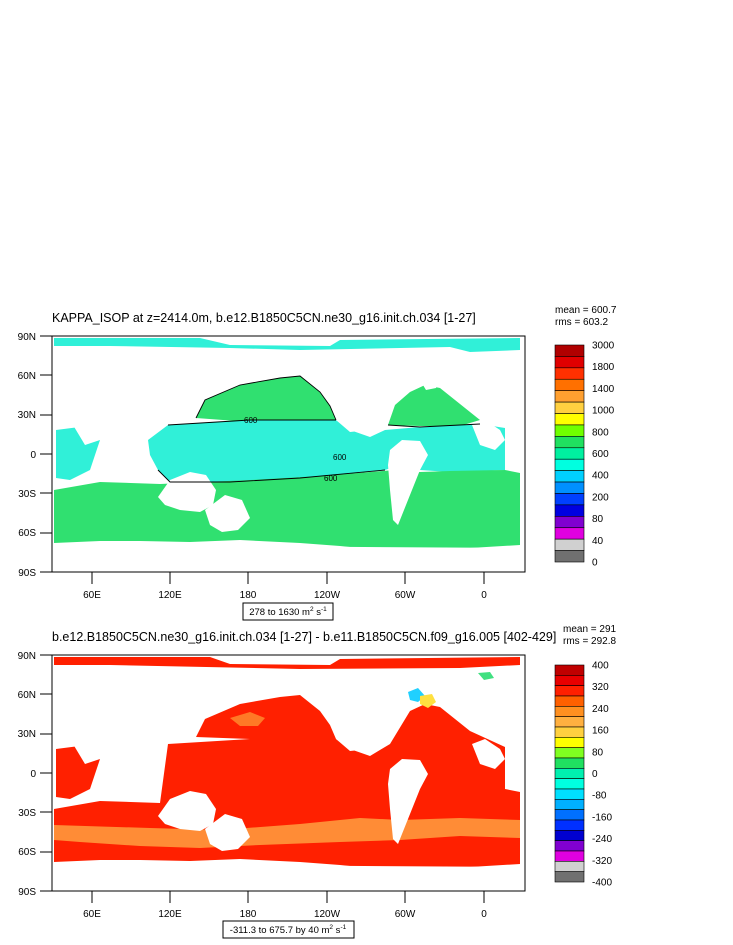  What do you see at coordinates (602, 839) in the screenshot?
I see `colorbar-label: -240` at bounding box center [602, 839].